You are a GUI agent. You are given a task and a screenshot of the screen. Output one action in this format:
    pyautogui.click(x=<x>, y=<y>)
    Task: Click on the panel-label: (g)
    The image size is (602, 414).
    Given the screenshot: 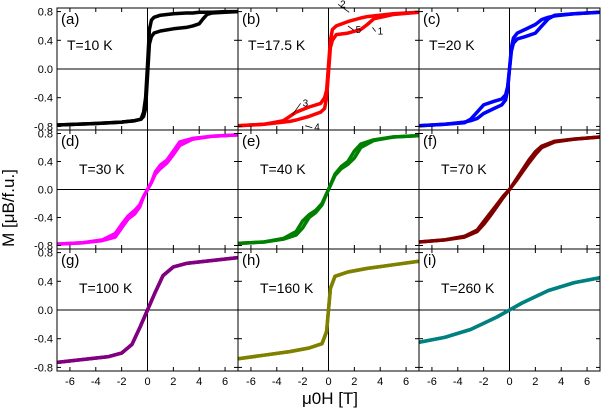 What is the action you would take?
    pyautogui.click(x=70, y=260)
    